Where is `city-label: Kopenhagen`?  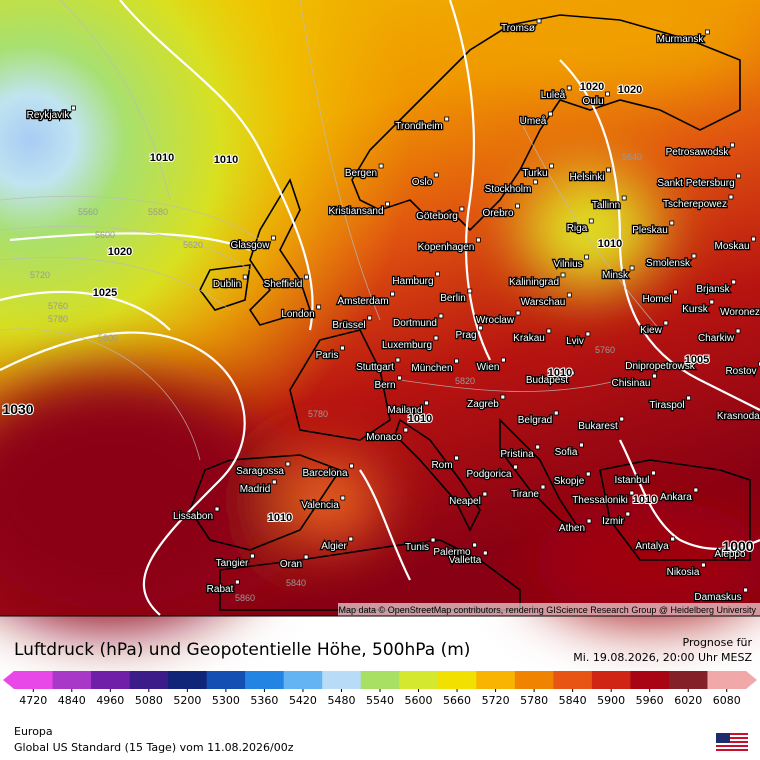
city-label: Kopenhagen is located at coordinates (446, 247).